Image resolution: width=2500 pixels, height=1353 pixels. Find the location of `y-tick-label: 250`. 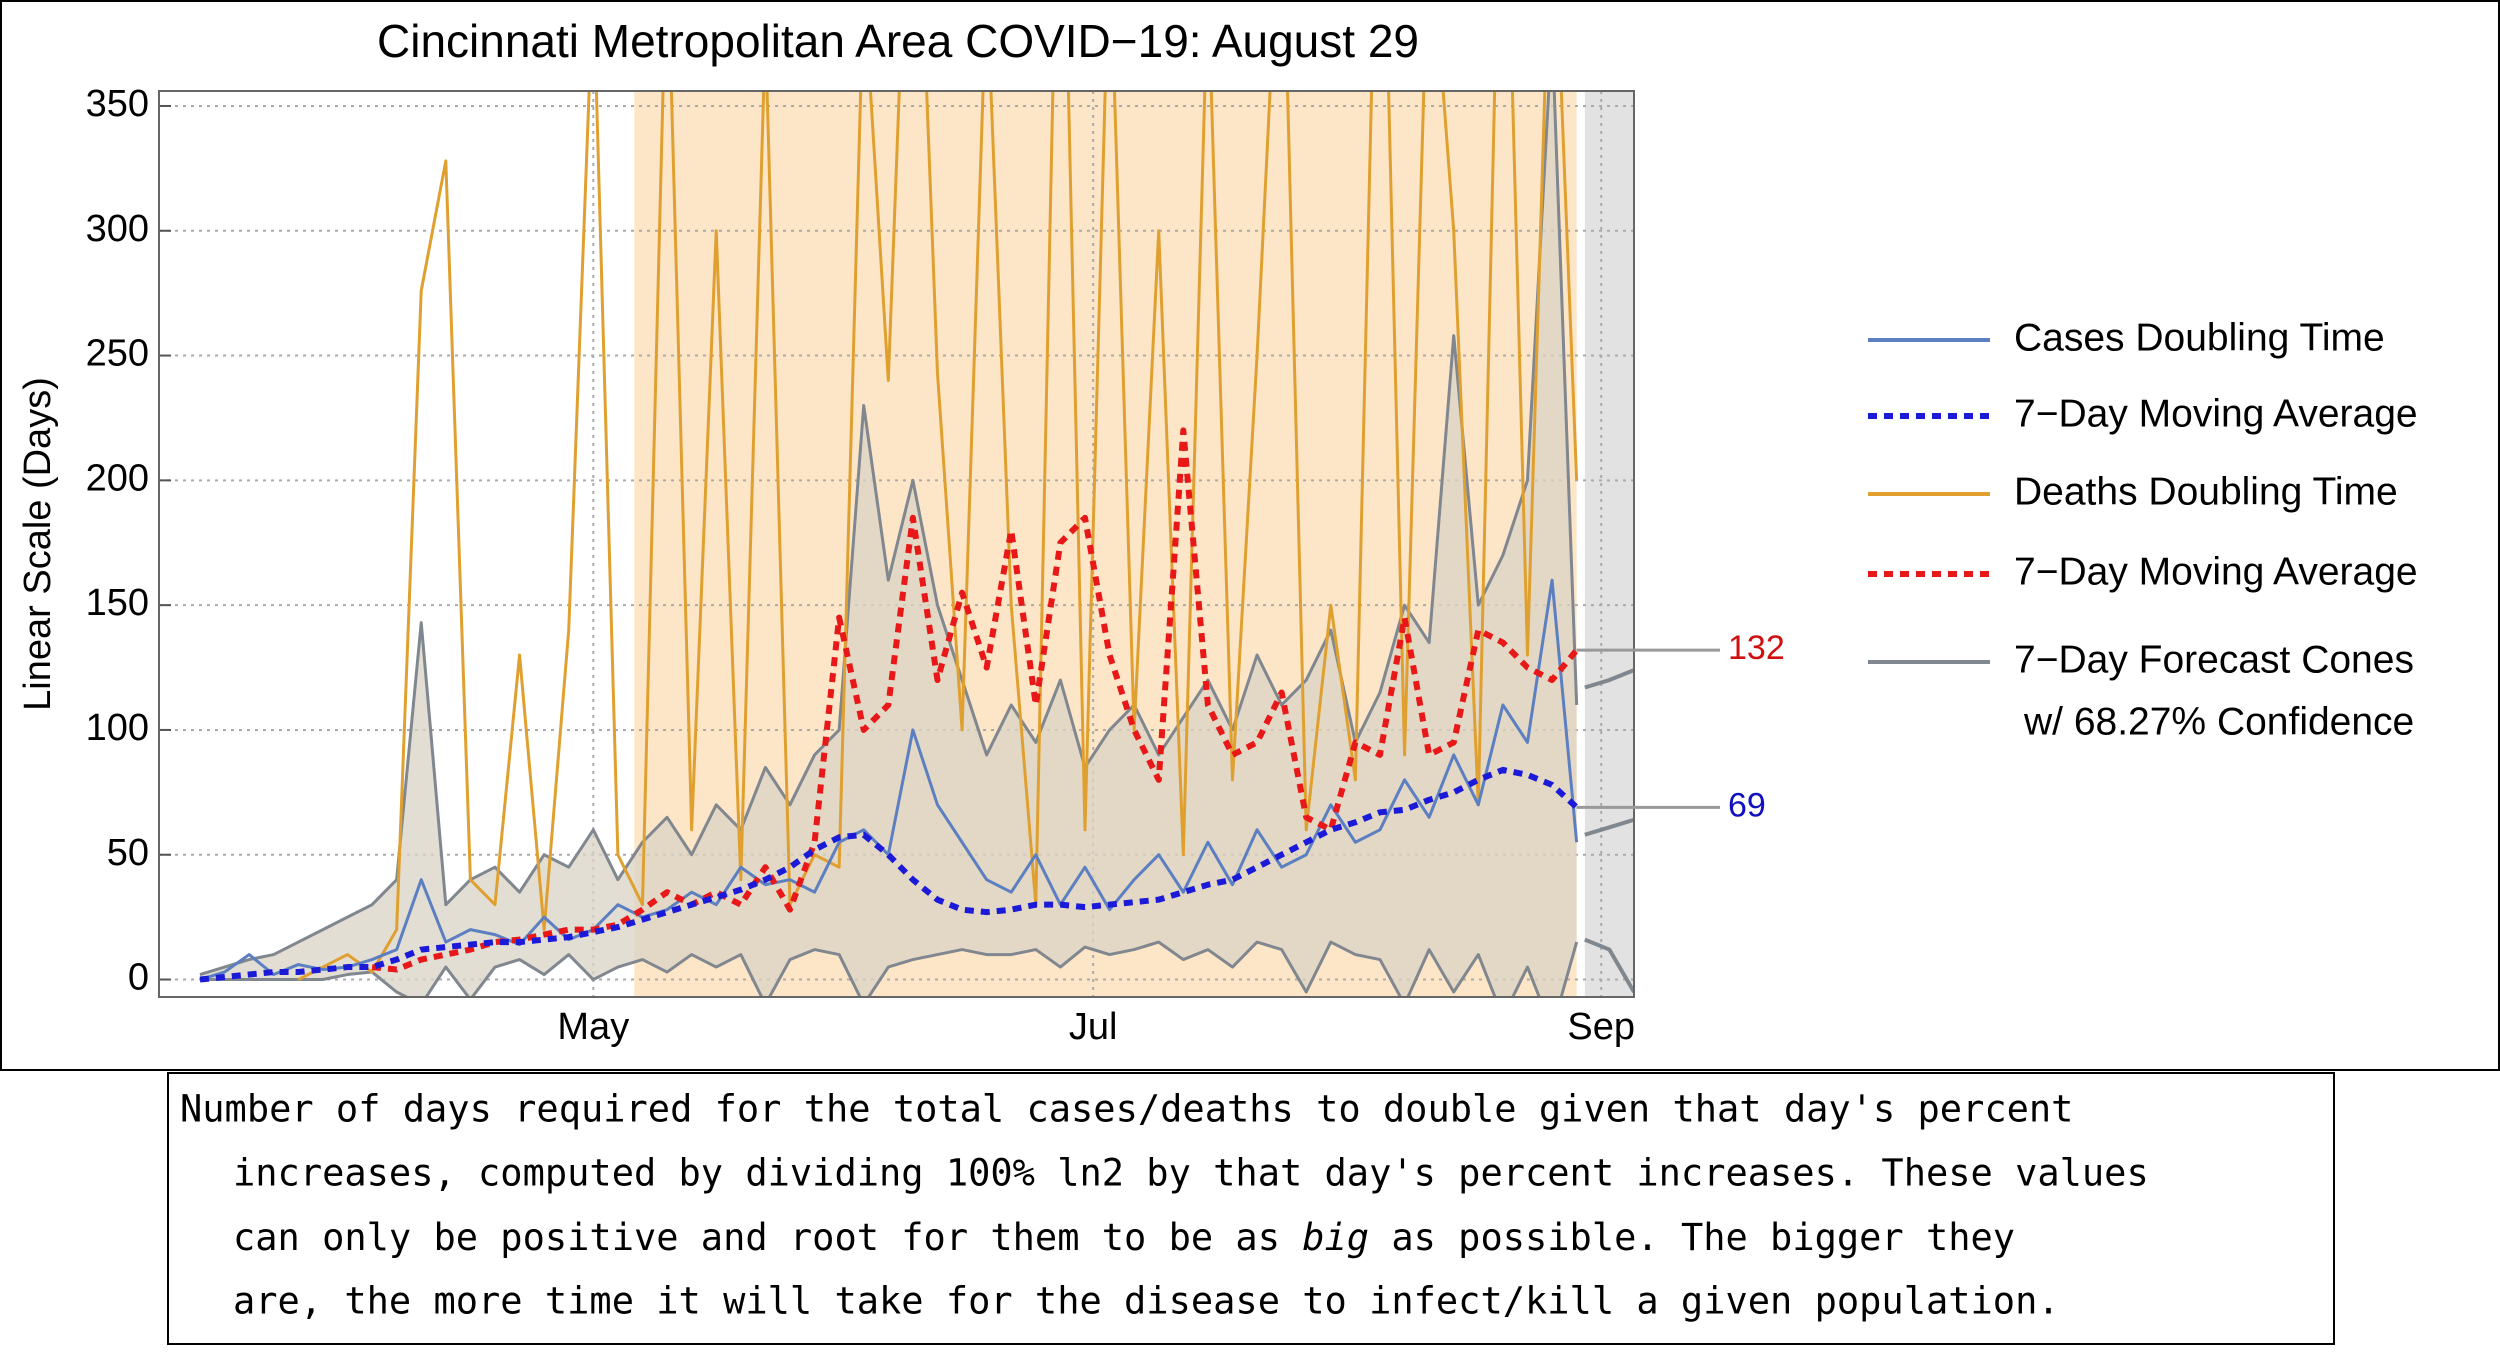

y-tick-label: 250 is located at coordinates (117, 354).